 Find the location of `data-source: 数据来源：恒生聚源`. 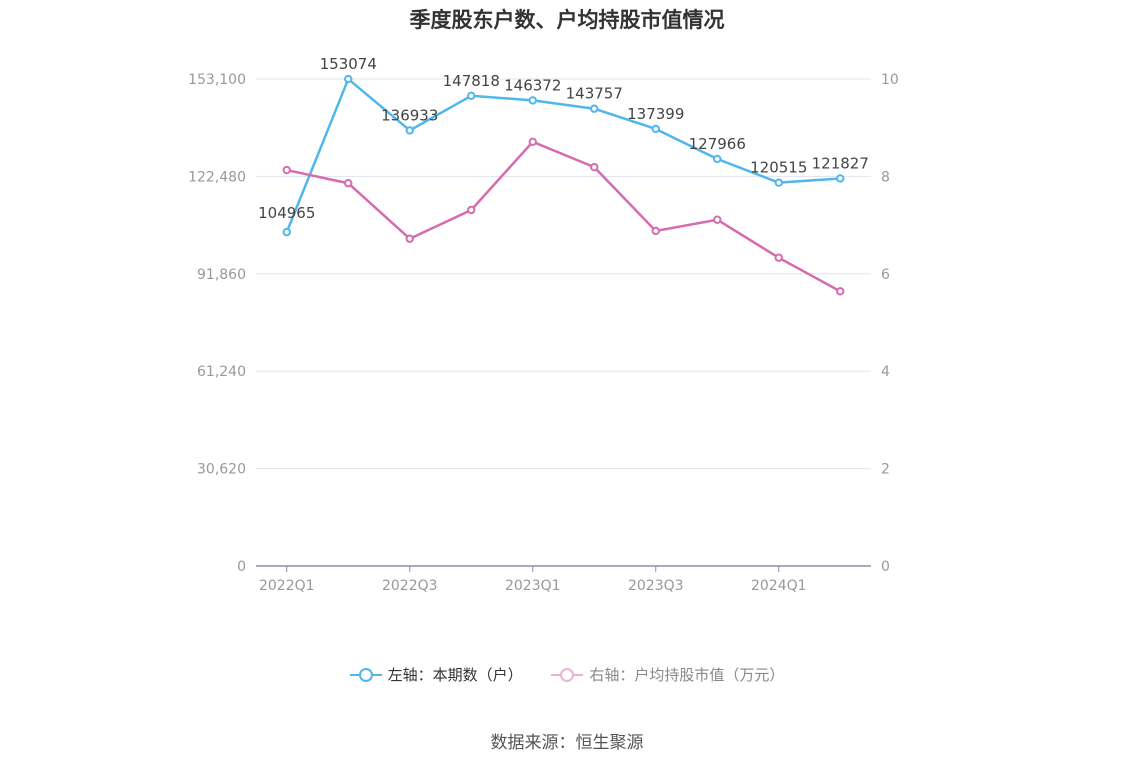

data-source: 数据来源：恒生聚源 is located at coordinates (567, 743).